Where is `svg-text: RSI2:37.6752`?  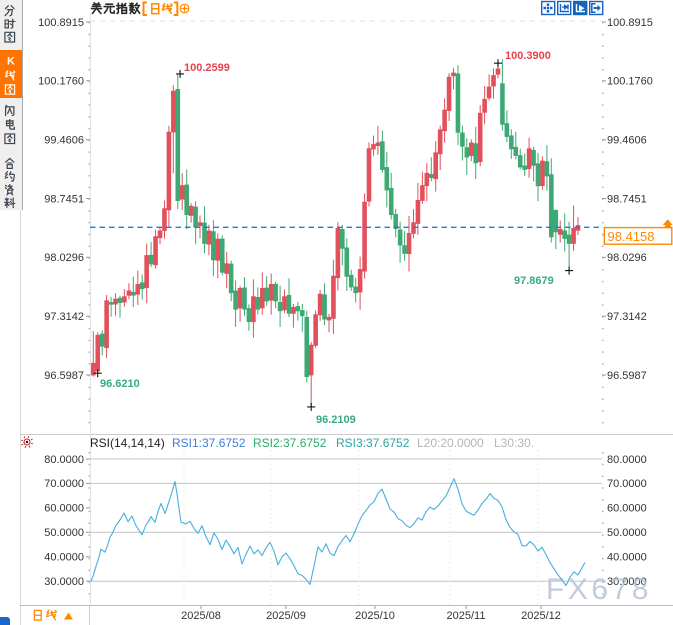 svg-text: RSI2:37.6752 is located at coordinates (290, 443).